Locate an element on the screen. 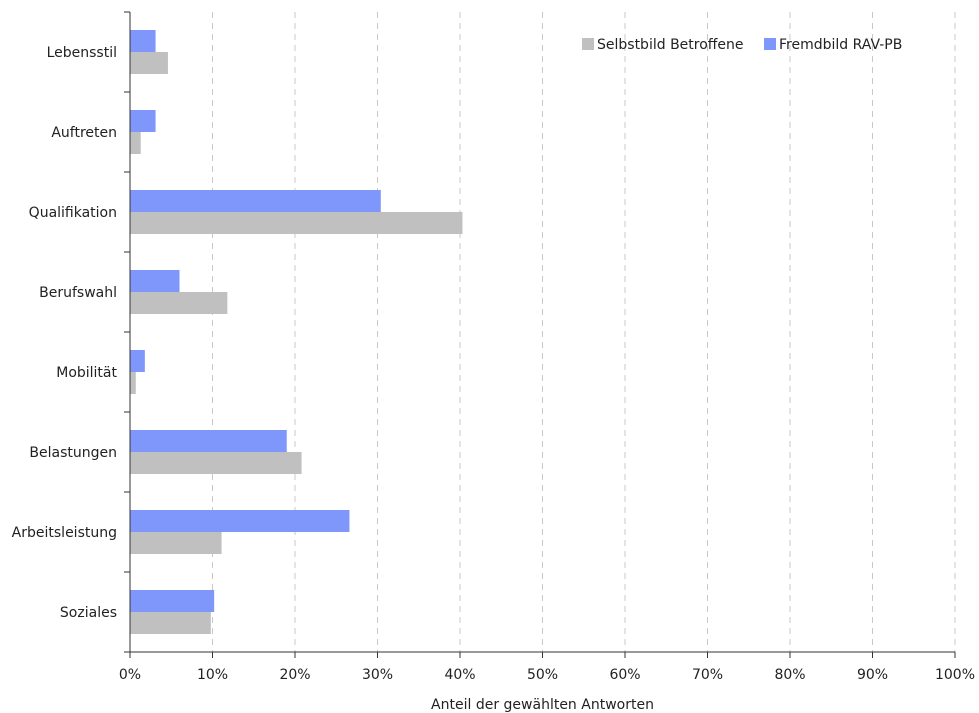 This screenshot has width=979, height=713. x-tick-label: 50% is located at coordinates (542, 675).